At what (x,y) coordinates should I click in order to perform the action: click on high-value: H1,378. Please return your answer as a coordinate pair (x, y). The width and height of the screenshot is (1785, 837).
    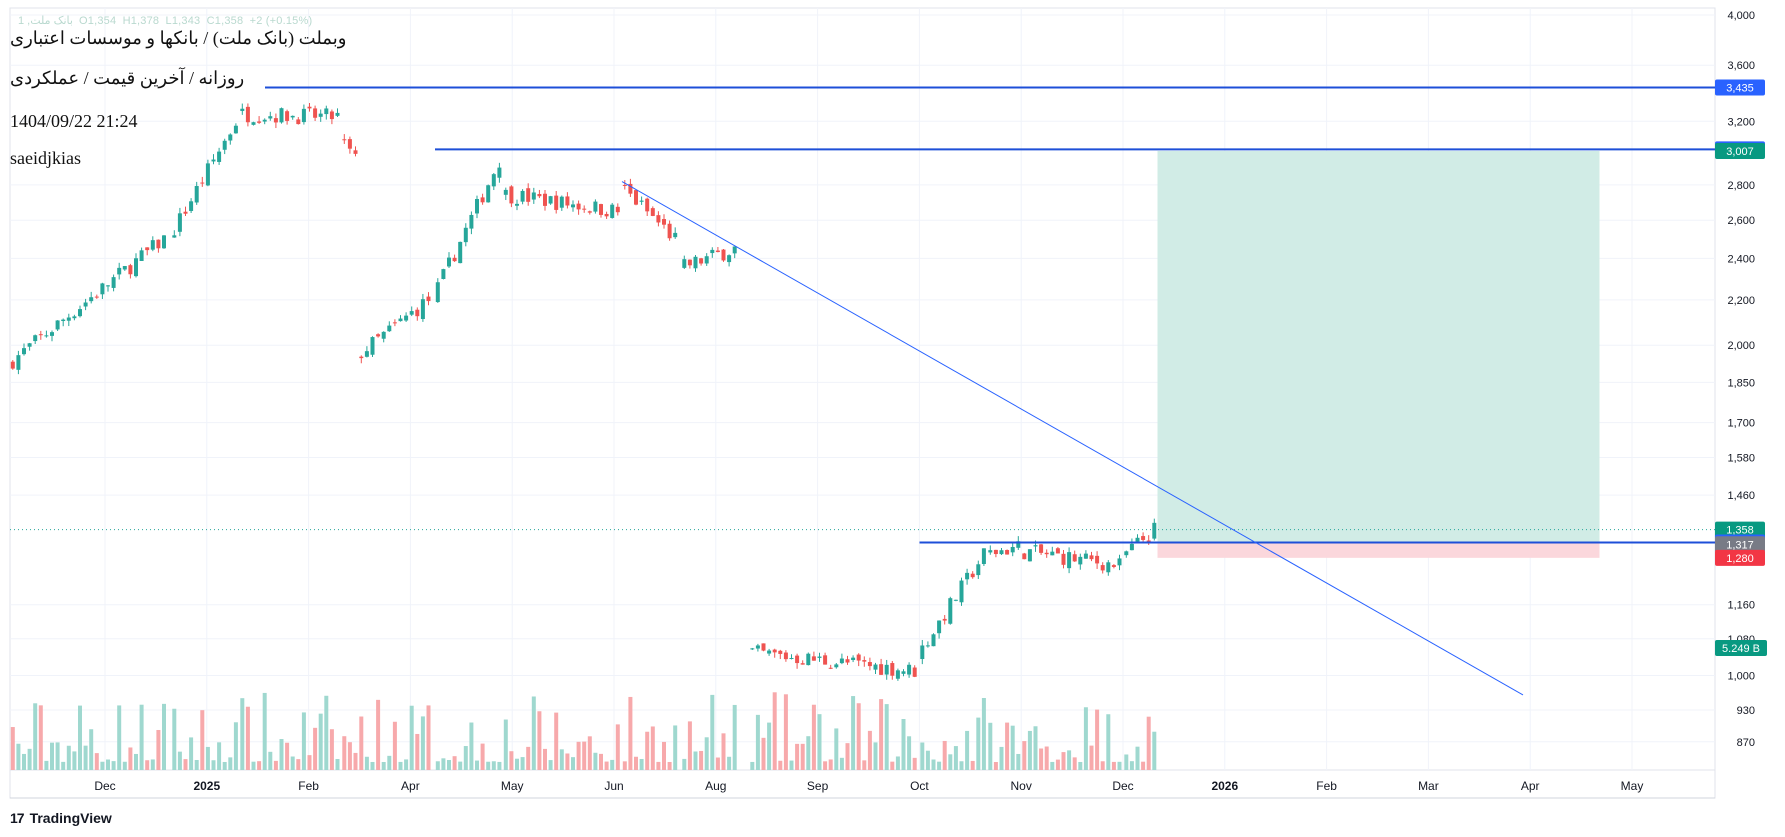
    Looking at the image, I should click on (141, 21).